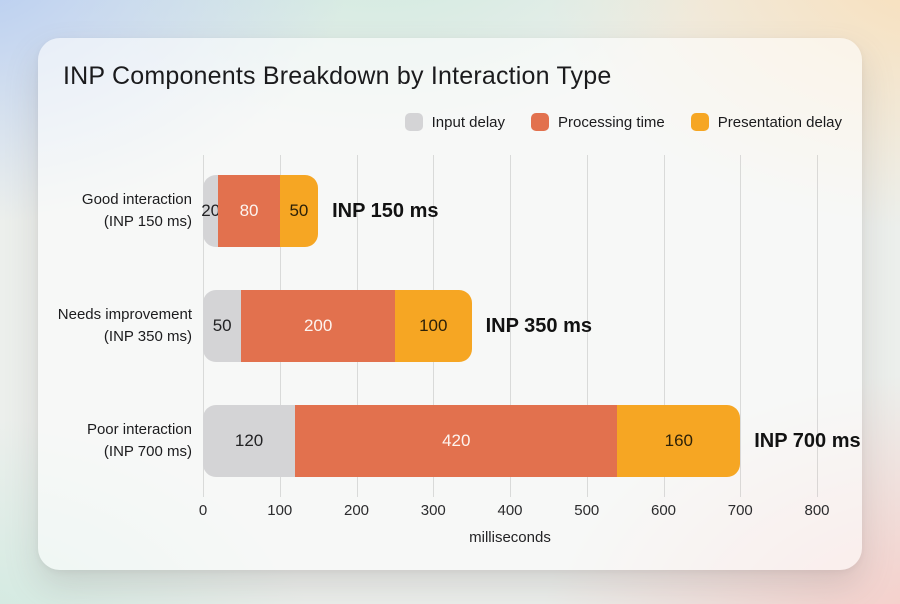 The height and width of the screenshot is (604, 900). Describe the element at coordinates (663, 510) in the screenshot. I see `x-tick-label: 600` at that location.